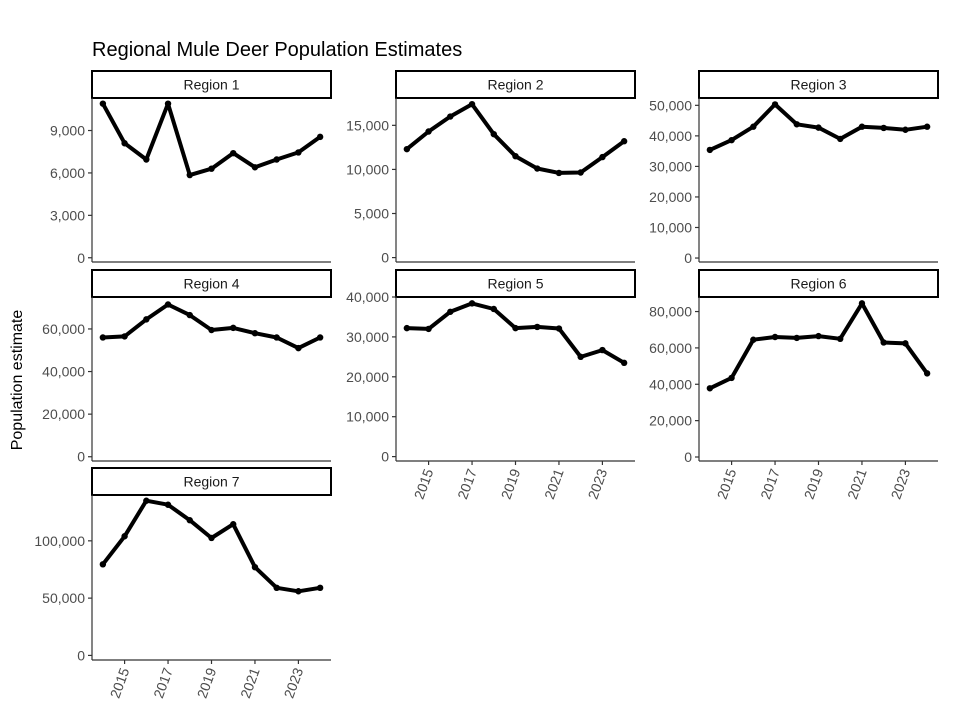 The height and width of the screenshot is (722, 974). What do you see at coordinates (901, 483) in the screenshot?
I see `region-6-x-tick-label: 2023` at bounding box center [901, 483].